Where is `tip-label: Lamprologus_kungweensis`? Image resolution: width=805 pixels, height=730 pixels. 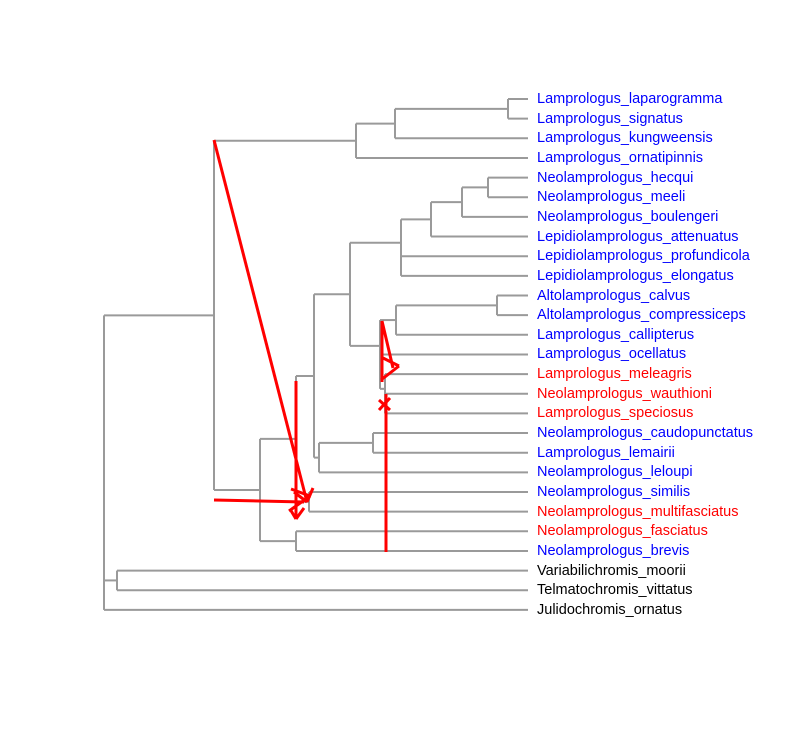 tip-label: Lamprologus_kungweensis is located at coordinates (625, 138).